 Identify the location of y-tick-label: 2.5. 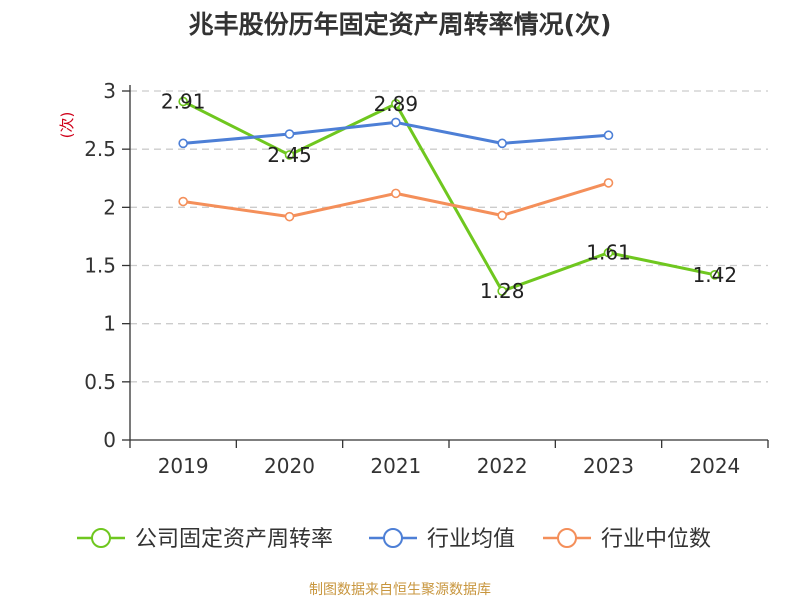
(100, 149).